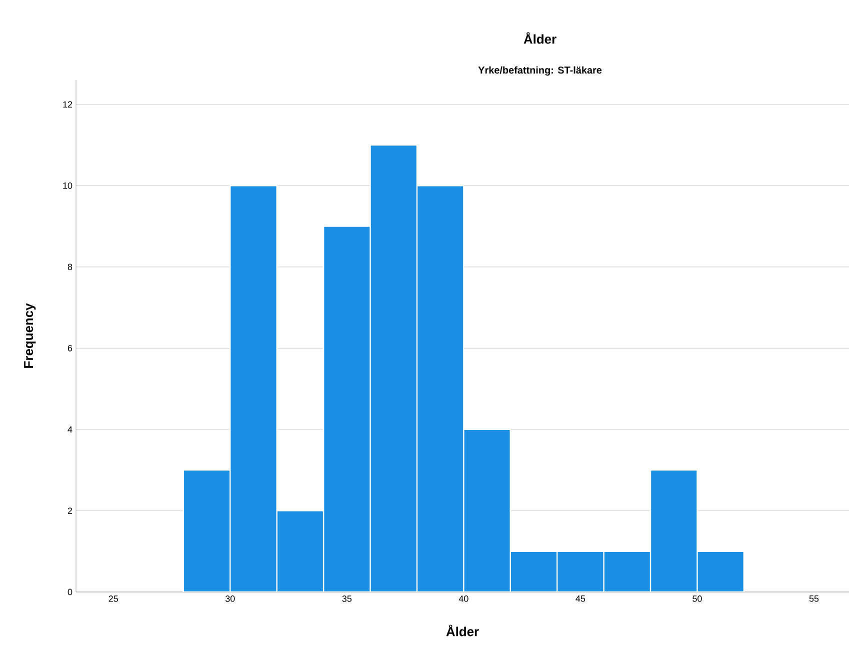 The height and width of the screenshot is (661, 849). I want to click on y-tick-label: 10, so click(67, 185).